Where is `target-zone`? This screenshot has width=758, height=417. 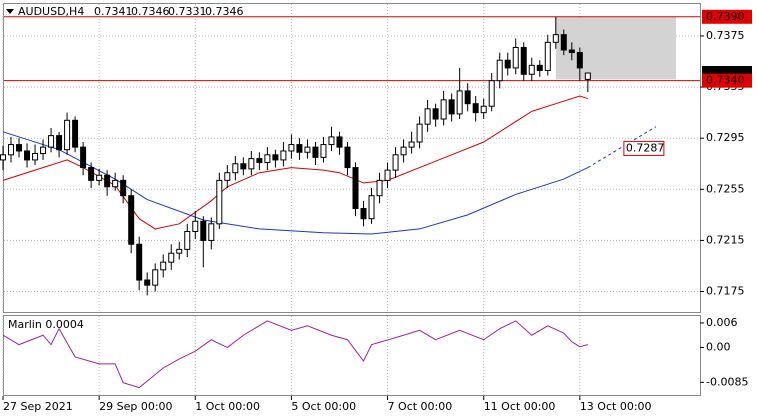
target-zone is located at coordinates (615, 48).